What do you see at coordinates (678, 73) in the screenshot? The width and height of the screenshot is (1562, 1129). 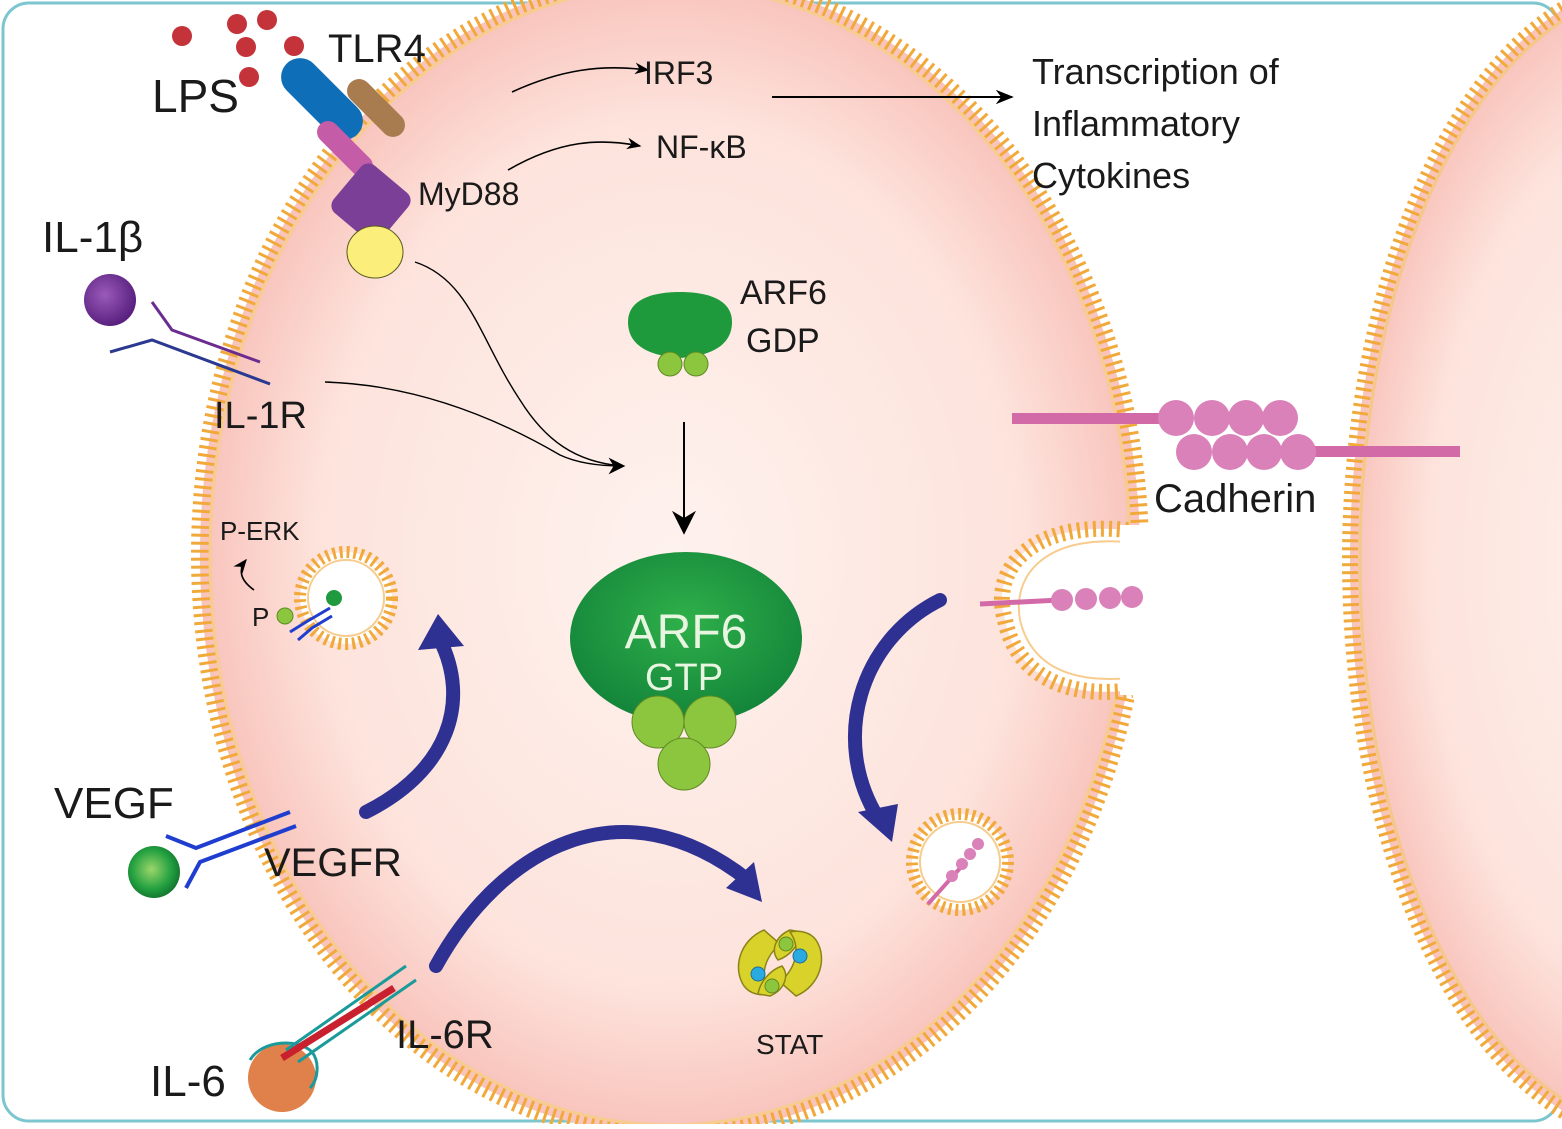 I see `irf3-label: IRF3` at bounding box center [678, 73].